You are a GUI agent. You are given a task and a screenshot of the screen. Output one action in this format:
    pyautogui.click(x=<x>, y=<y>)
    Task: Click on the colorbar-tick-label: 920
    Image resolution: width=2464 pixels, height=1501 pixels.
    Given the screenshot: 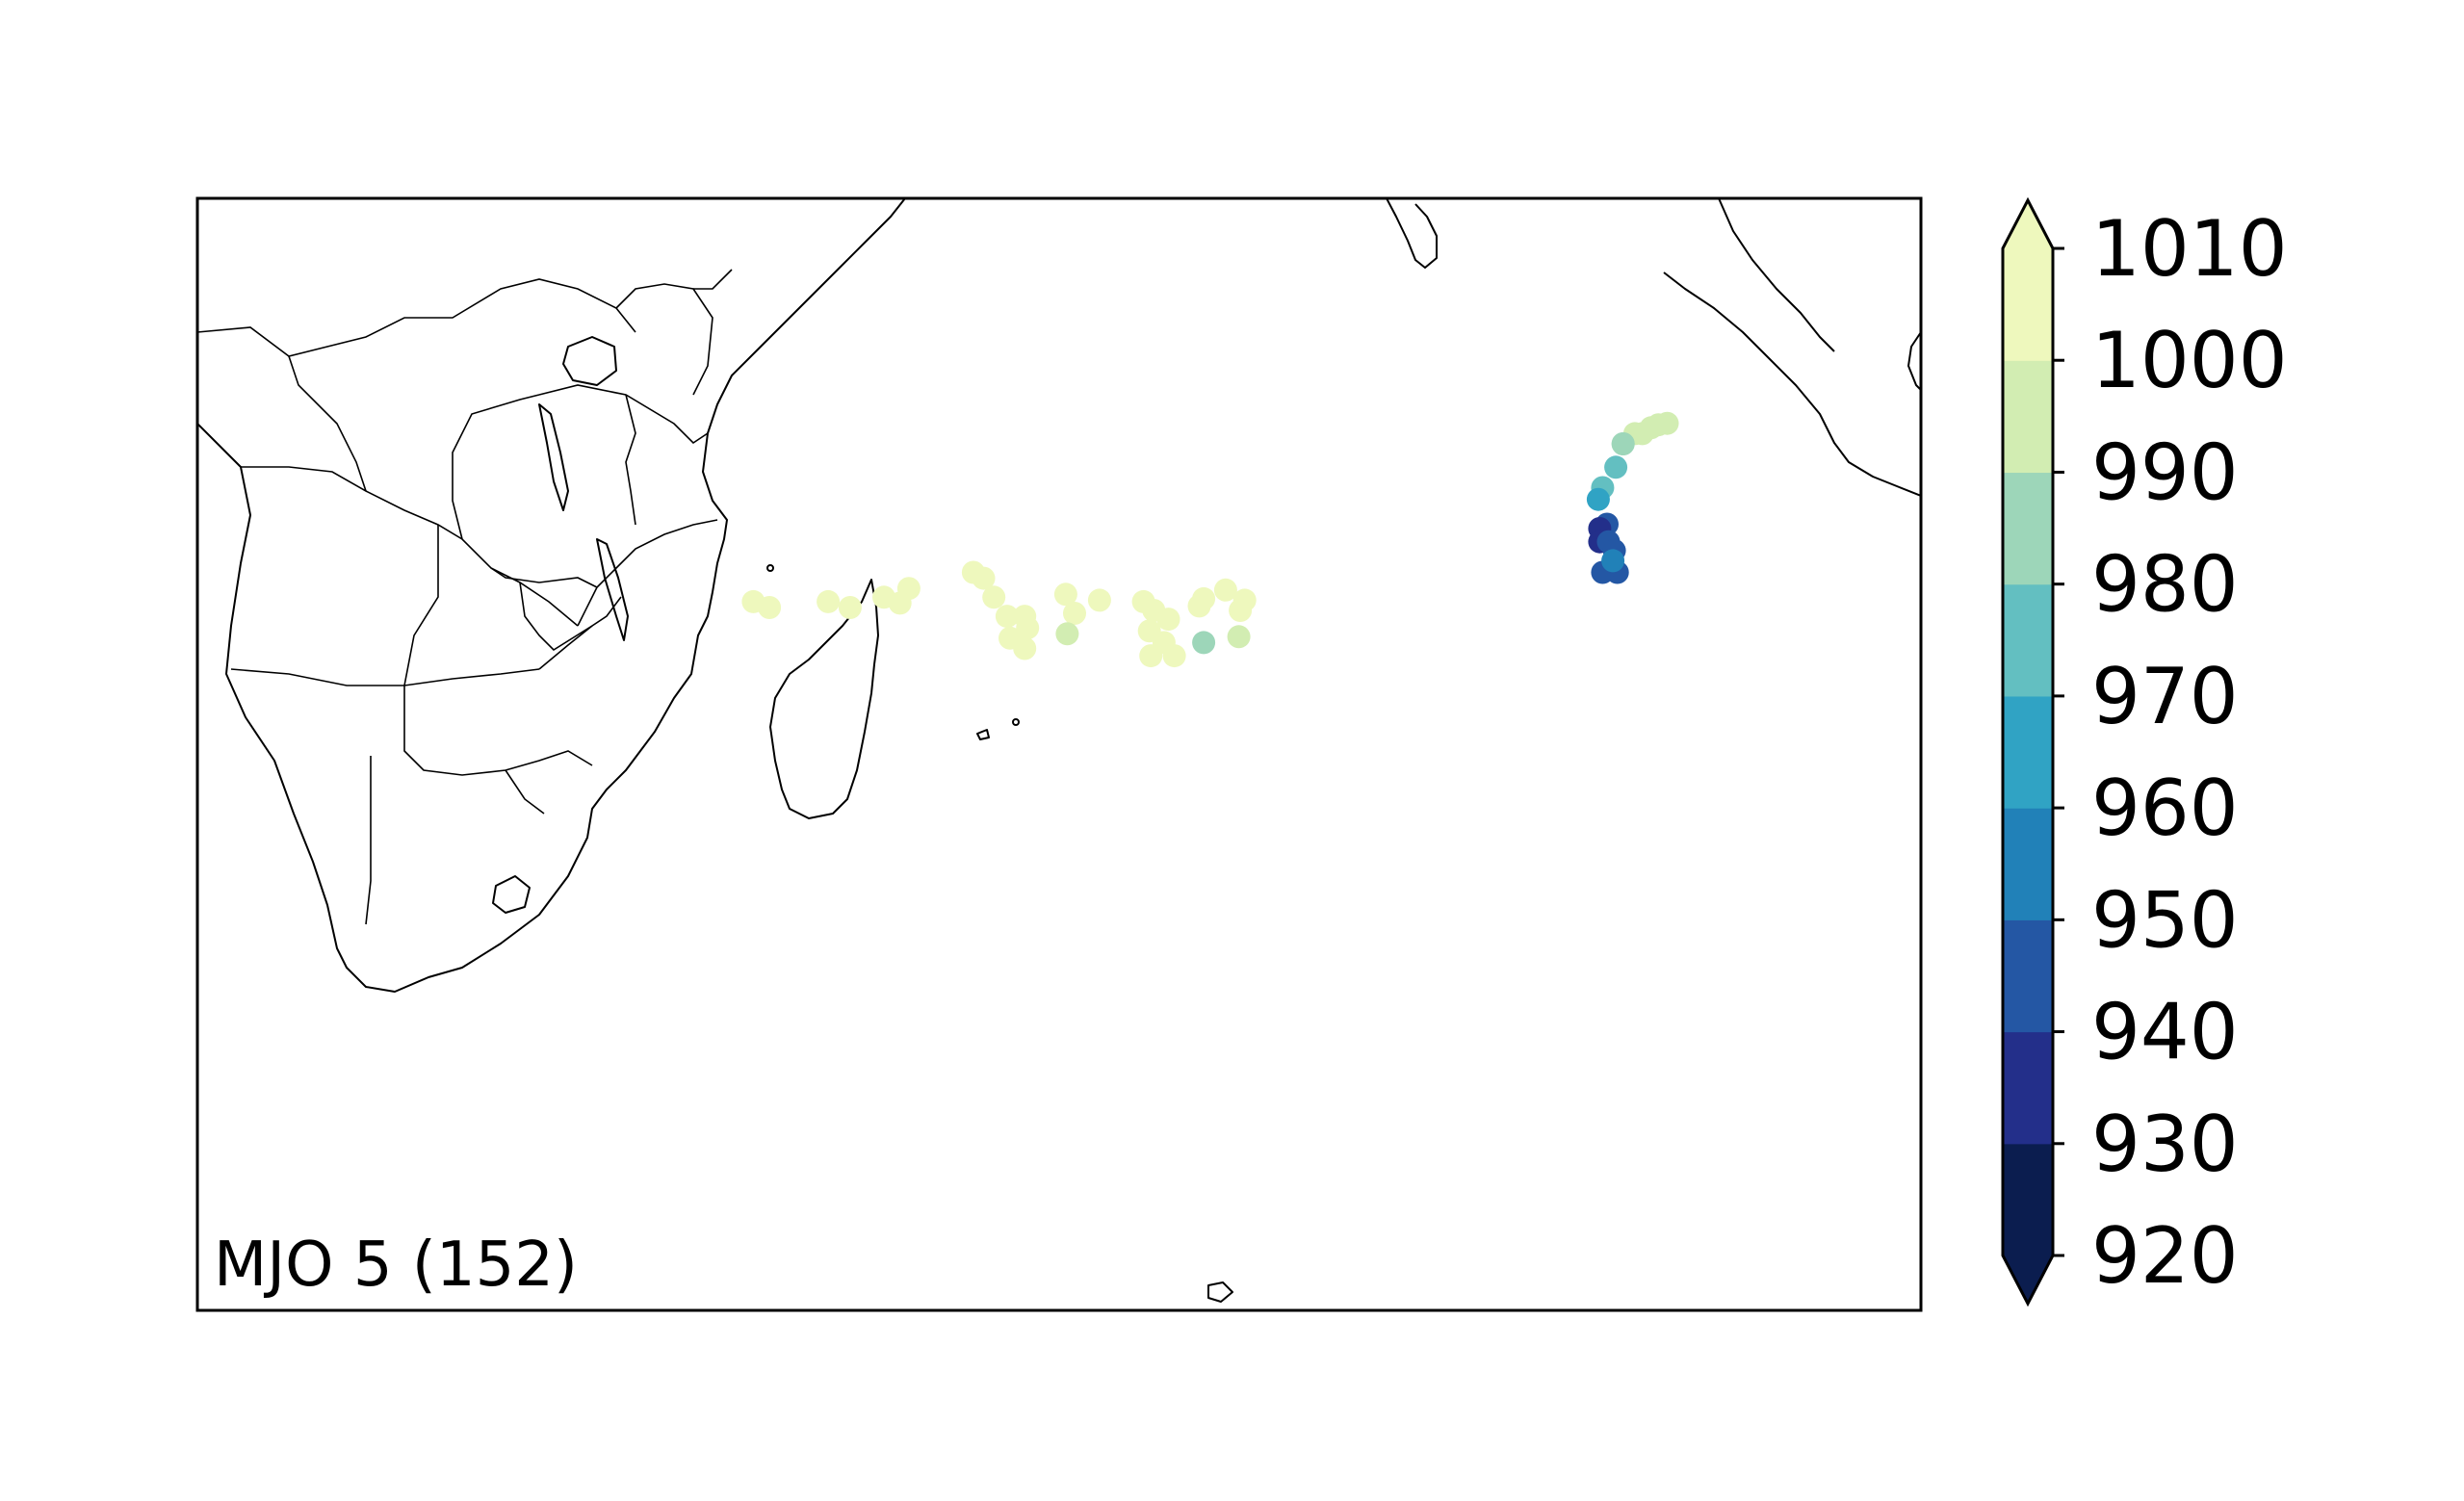 What is the action you would take?
    pyautogui.click(x=2165, y=1256)
    